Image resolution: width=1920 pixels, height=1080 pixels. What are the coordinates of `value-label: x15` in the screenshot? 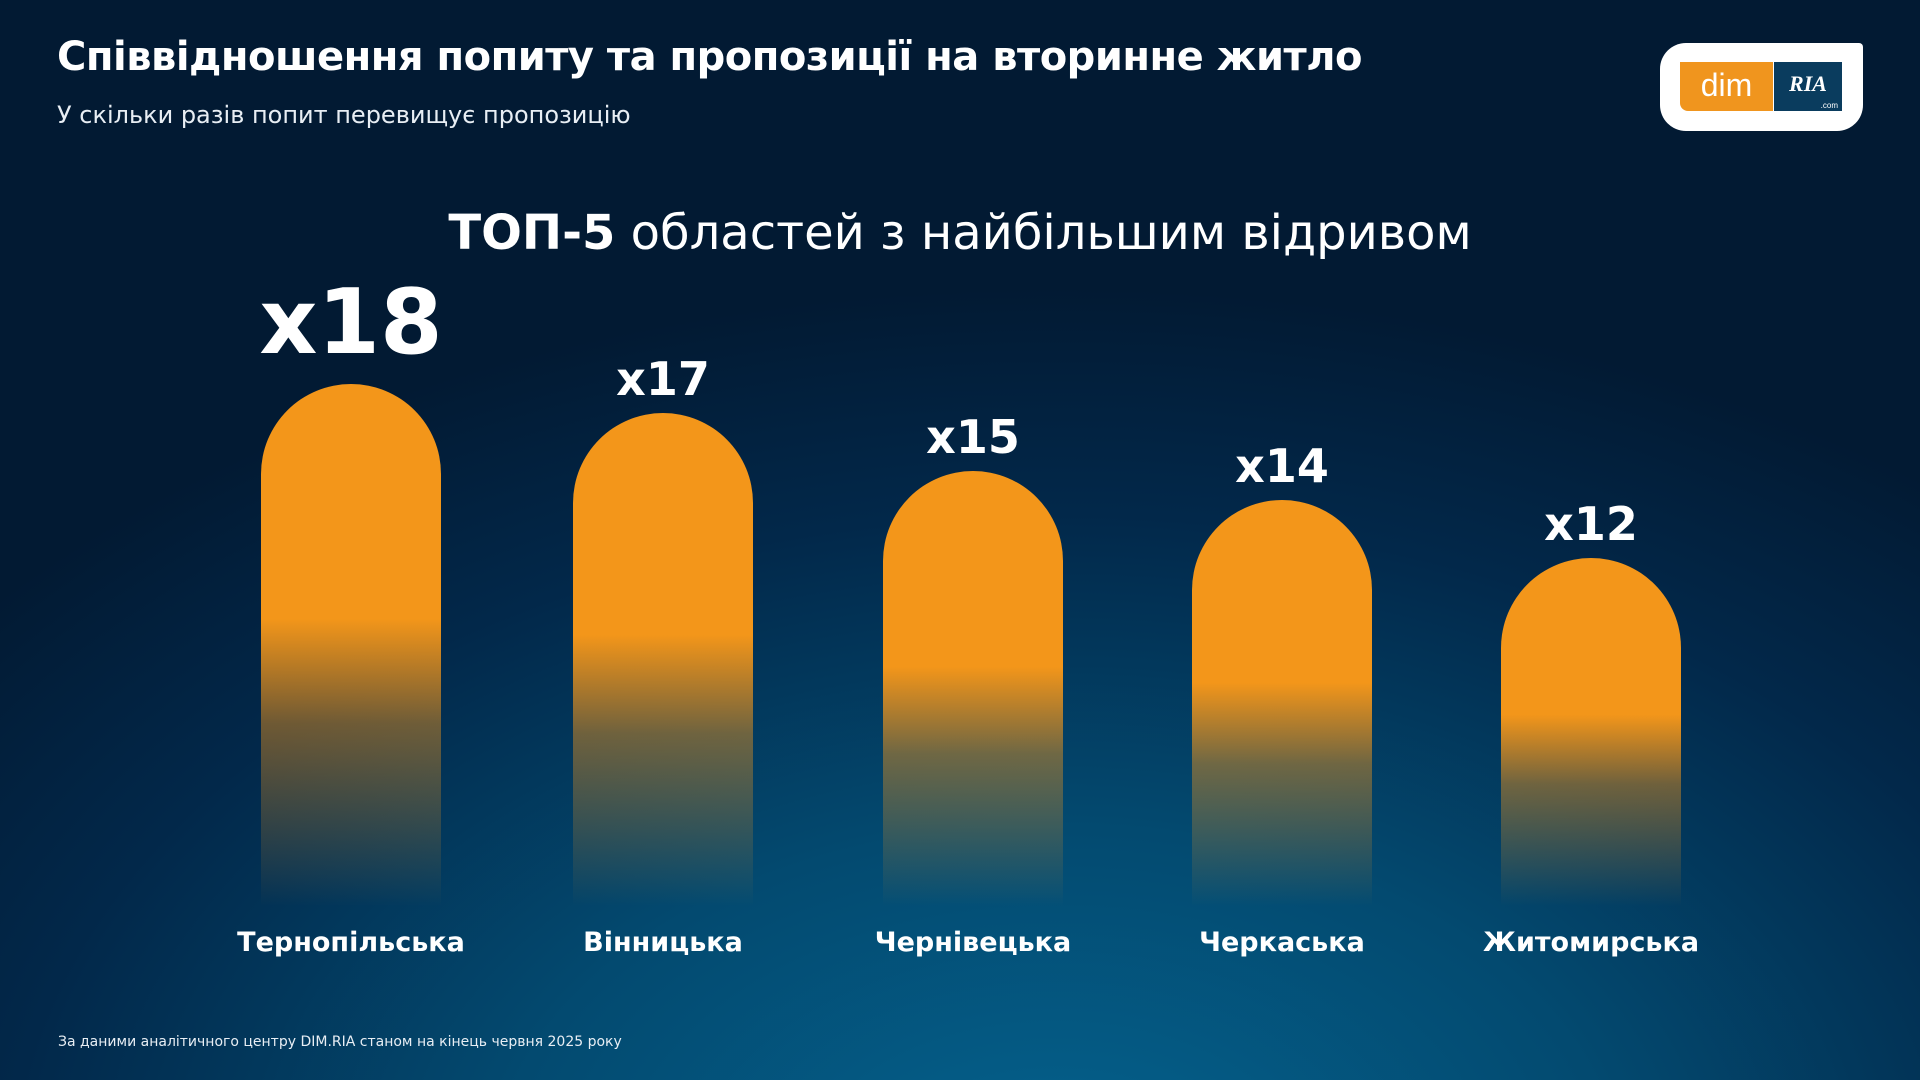 It's located at (973, 436).